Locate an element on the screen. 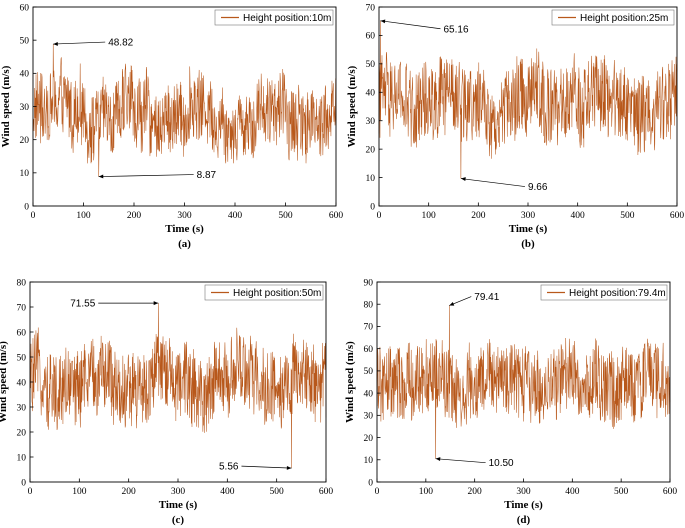 The width and height of the screenshot is (685, 528). legend-label: Height position:25m is located at coordinates (624, 18).